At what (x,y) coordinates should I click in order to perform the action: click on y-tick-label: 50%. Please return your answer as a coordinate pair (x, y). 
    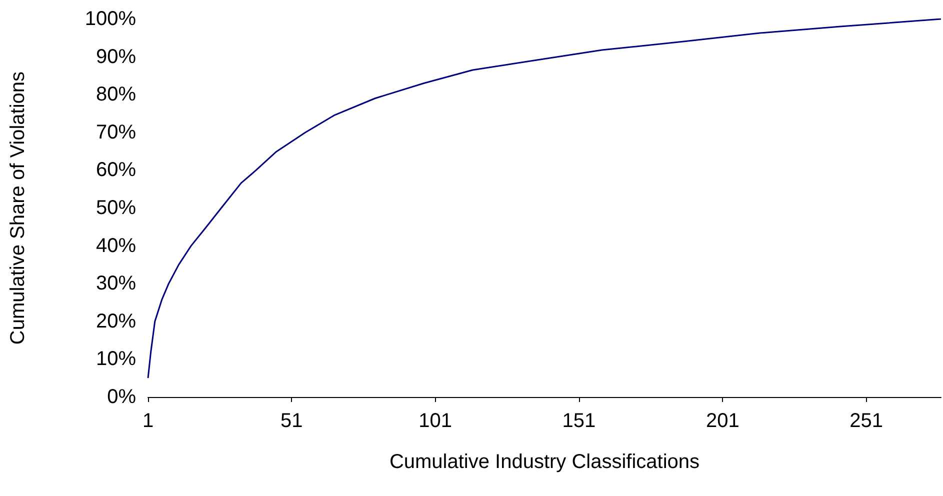
    Looking at the image, I should click on (116, 208).